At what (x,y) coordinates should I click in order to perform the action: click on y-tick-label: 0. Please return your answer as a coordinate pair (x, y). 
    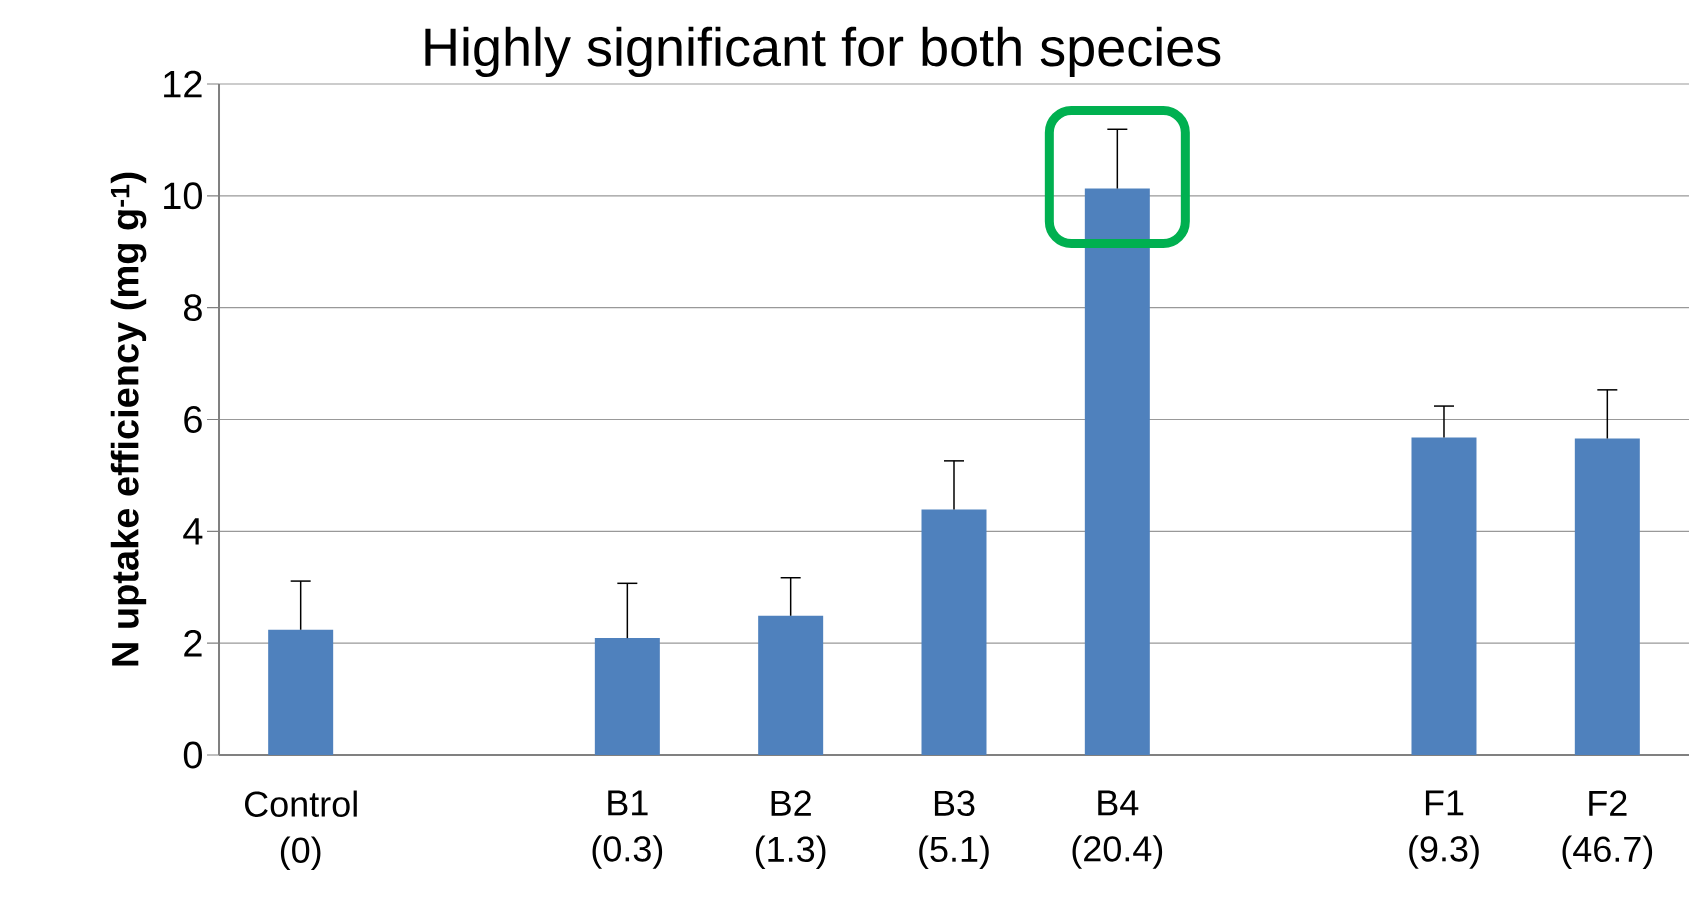
    Looking at the image, I should click on (192, 755).